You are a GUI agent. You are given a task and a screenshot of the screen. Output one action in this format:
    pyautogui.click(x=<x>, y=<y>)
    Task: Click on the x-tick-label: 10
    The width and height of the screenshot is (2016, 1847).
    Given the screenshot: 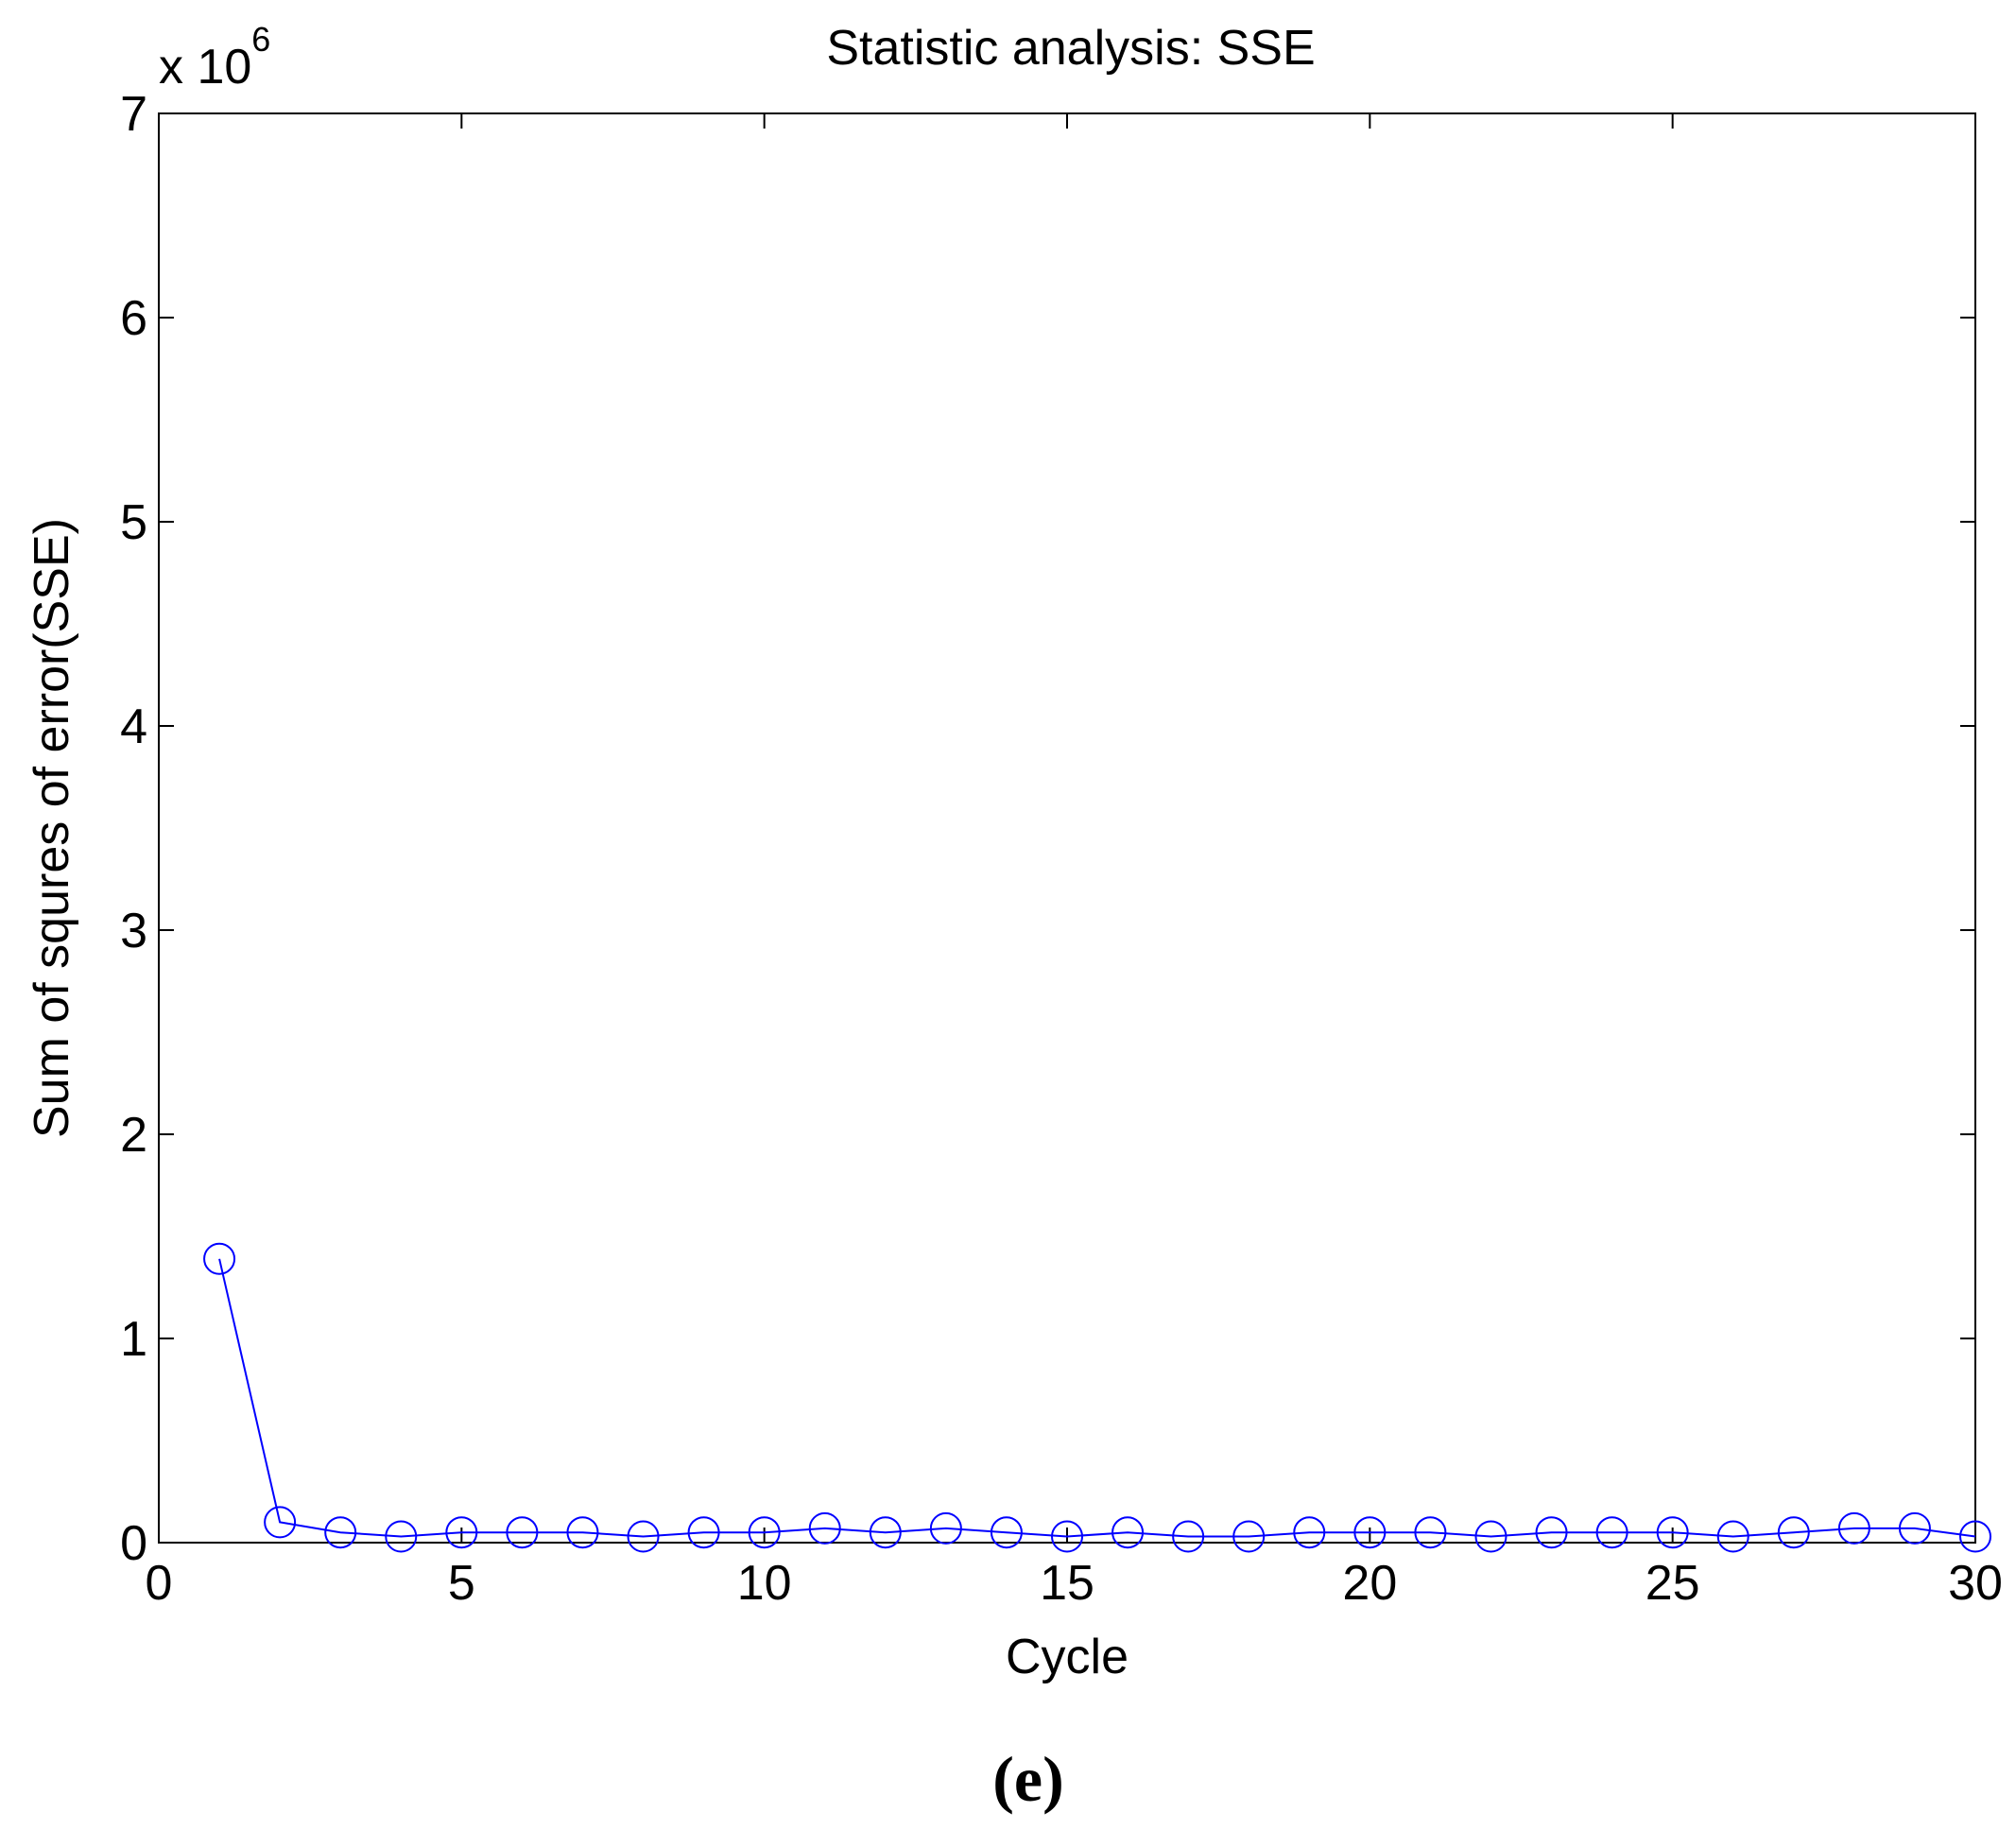 What is the action you would take?
    pyautogui.click(x=764, y=1583)
    